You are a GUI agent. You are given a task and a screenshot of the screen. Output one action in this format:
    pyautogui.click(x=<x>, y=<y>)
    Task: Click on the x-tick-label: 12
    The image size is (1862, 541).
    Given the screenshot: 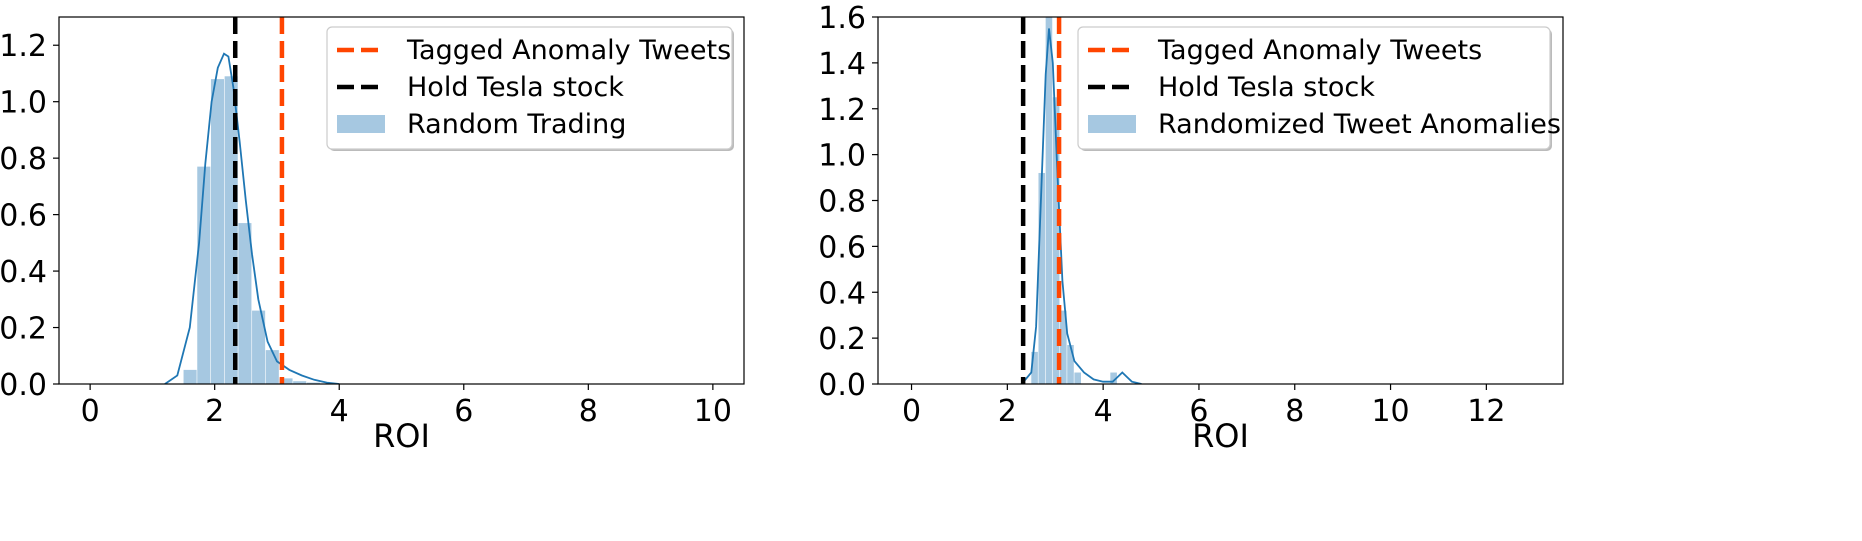 What is the action you would take?
    pyautogui.click(x=1486, y=411)
    